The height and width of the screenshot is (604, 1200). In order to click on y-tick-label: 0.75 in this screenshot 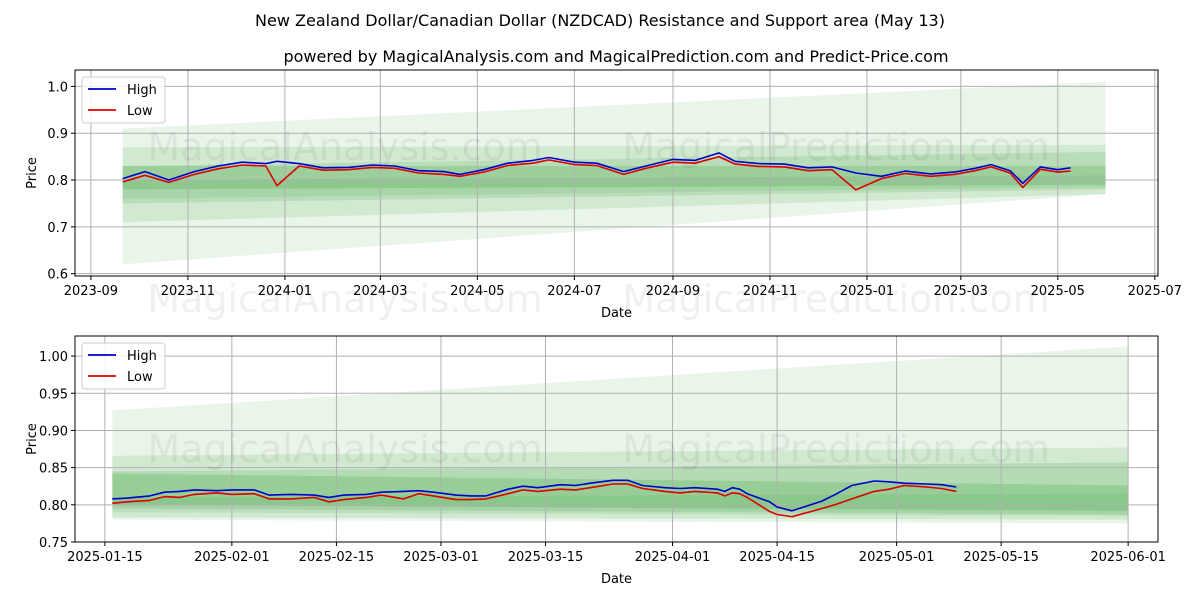, I will do `click(53, 543)`.